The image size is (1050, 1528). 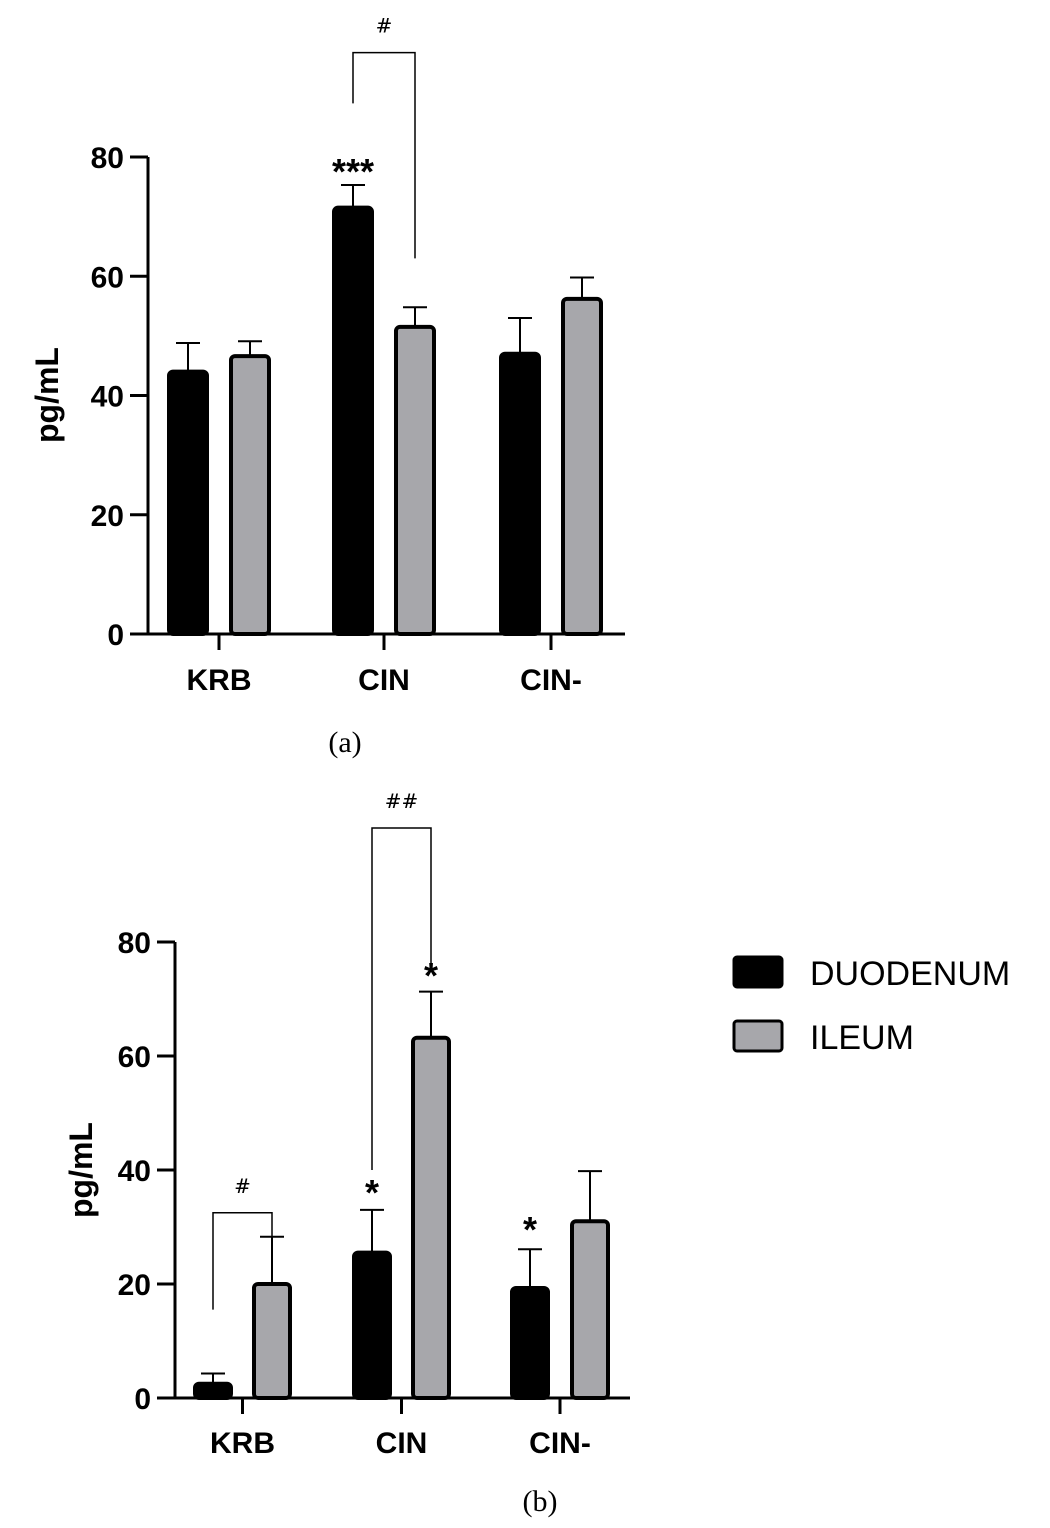 What do you see at coordinates (431, 975) in the screenshot?
I see `significance-star-b-1: *` at bounding box center [431, 975].